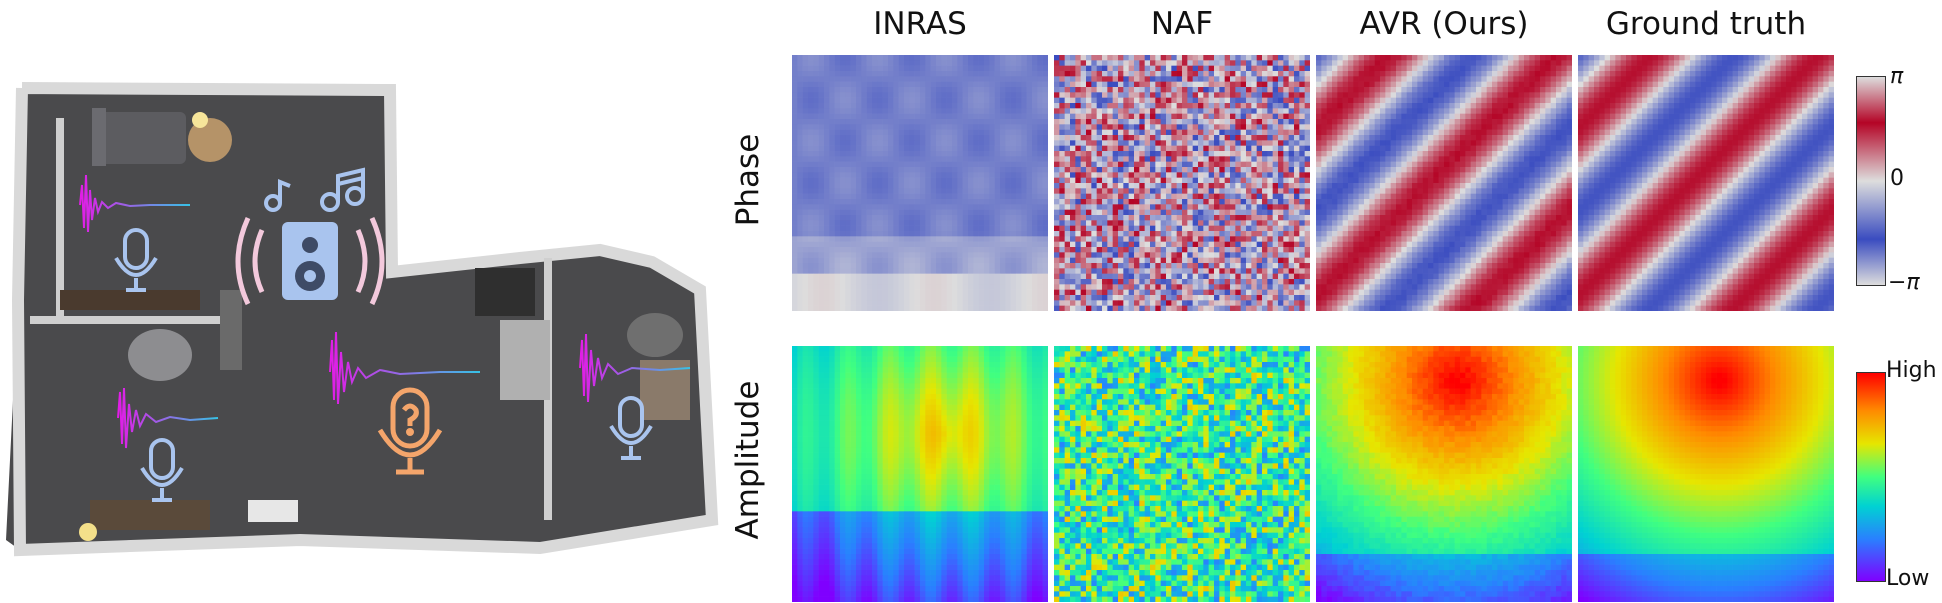 The image size is (1942, 603). I want to click on desk, so click(130, 300).